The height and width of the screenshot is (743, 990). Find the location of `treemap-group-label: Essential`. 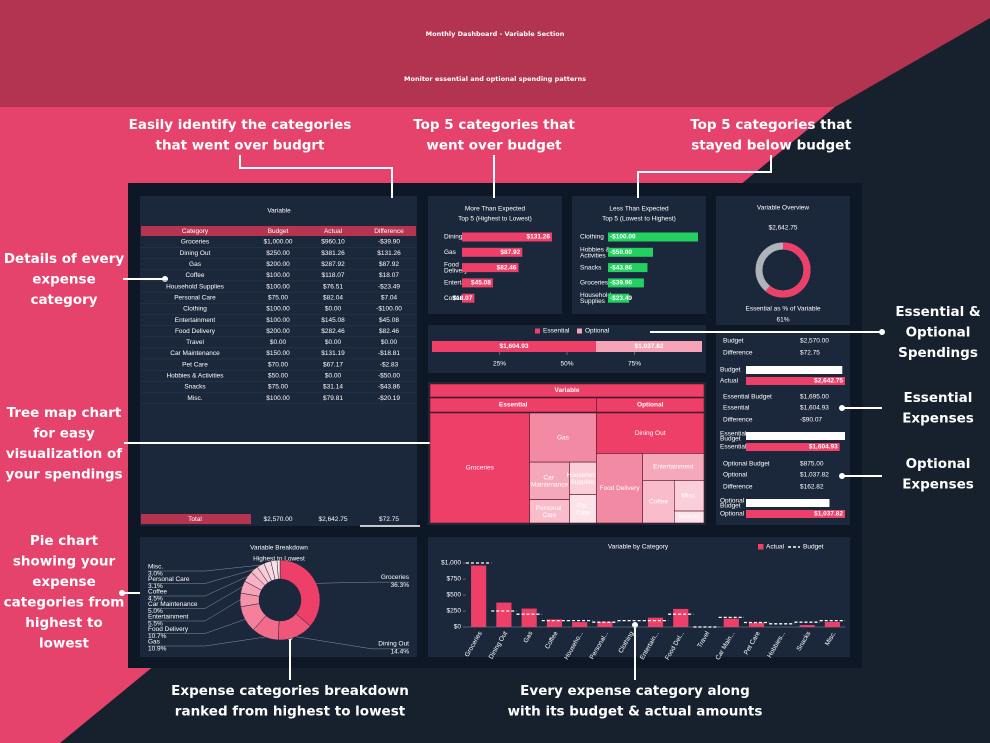

treemap-group-label: Essential is located at coordinates (513, 405).